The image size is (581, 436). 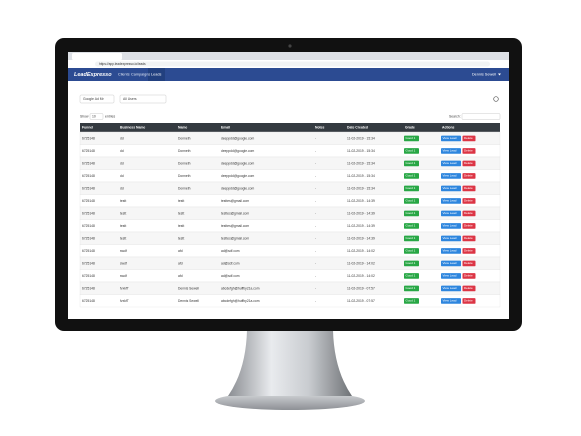 I want to click on entries-label: entries, so click(x=110, y=116).